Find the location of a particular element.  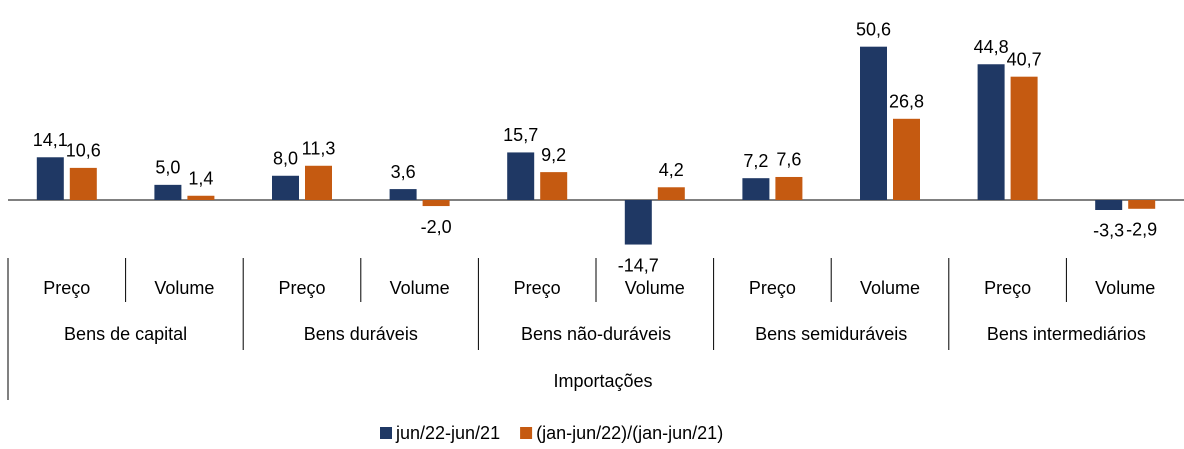

data-label: 1,4 is located at coordinates (200, 179).